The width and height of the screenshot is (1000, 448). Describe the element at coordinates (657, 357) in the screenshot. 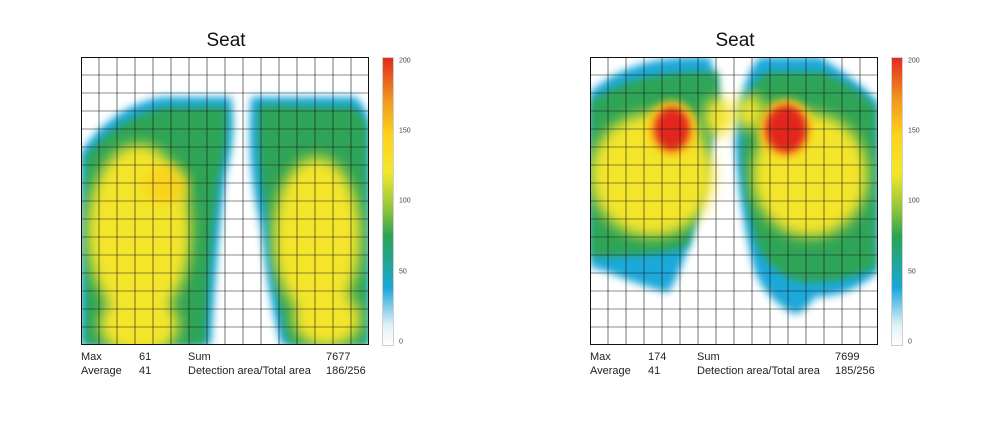

I see `max-value: 174` at that location.